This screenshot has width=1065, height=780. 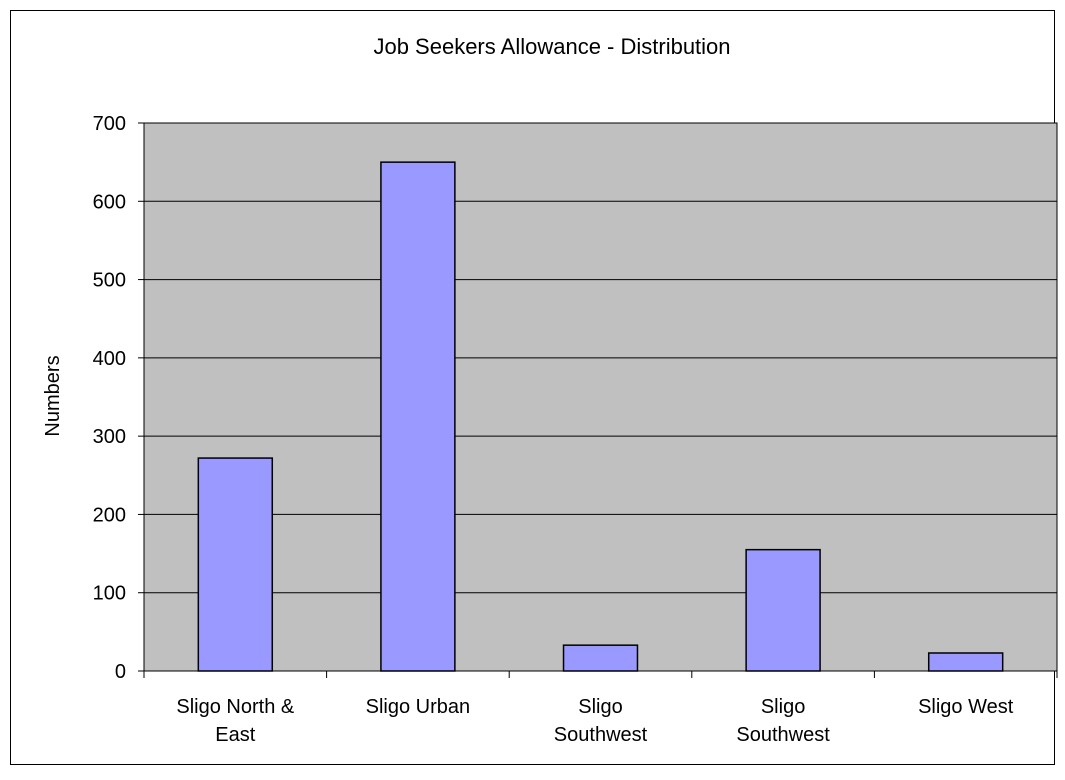 I want to click on y-tick-label: 700, so click(x=109, y=124).